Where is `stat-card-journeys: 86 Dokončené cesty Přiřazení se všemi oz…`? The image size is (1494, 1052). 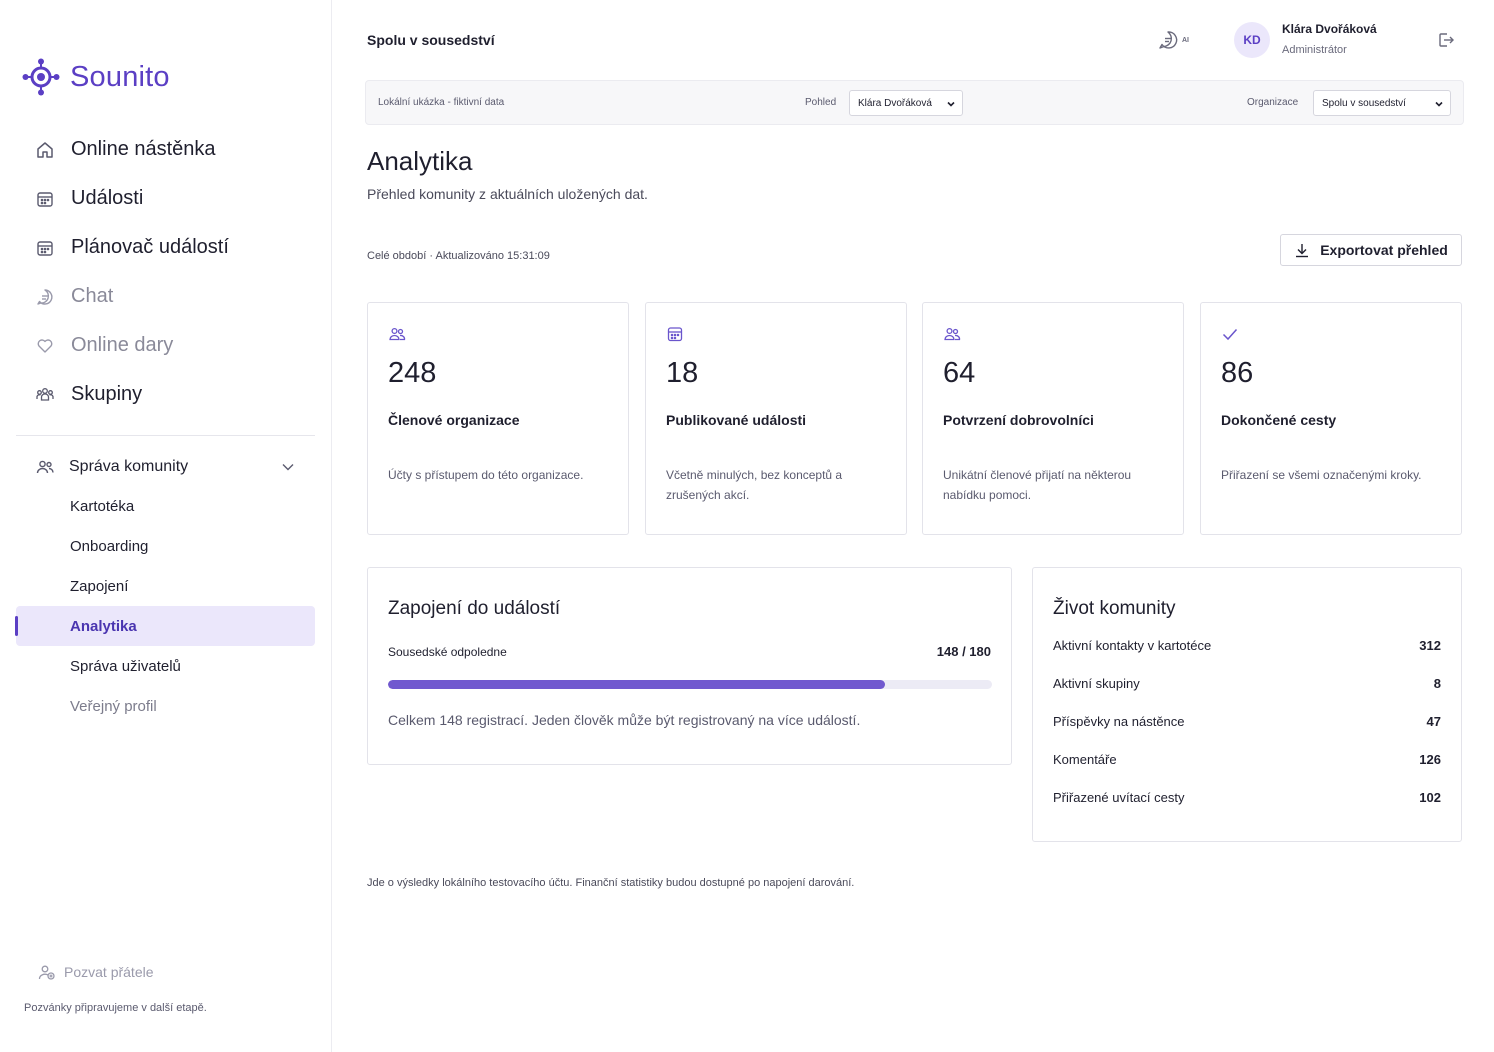
stat-card-journeys: 86 Dokončené cesty Přiřazení se všemi oz… is located at coordinates (1331, 418).